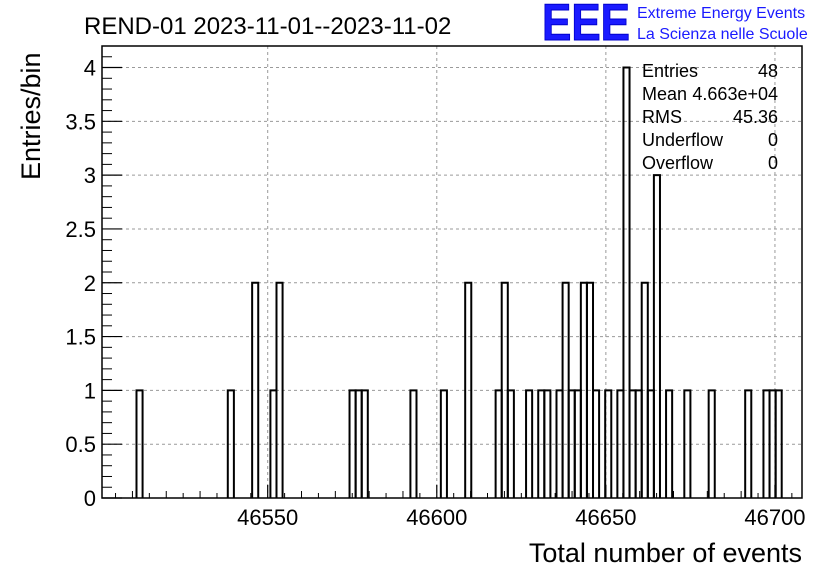 This screenshot has height=572, width=836. What do you see at coordinates (267, 517) in the screenshot?
I see `x-tick-label: 46550` at bounding box center [267, 517].